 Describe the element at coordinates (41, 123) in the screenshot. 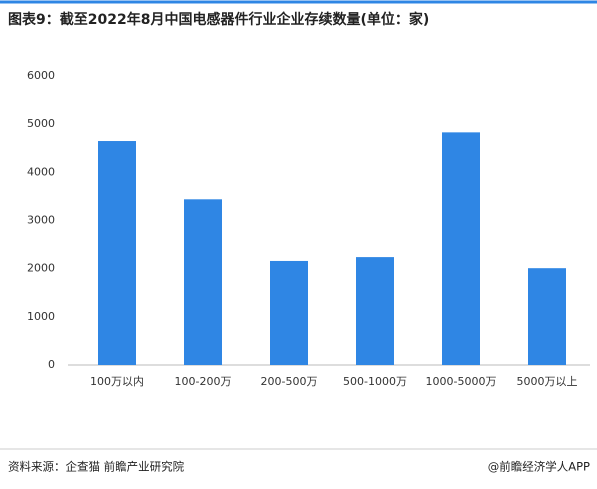

I see `y-tick-label: 5000` at that location.